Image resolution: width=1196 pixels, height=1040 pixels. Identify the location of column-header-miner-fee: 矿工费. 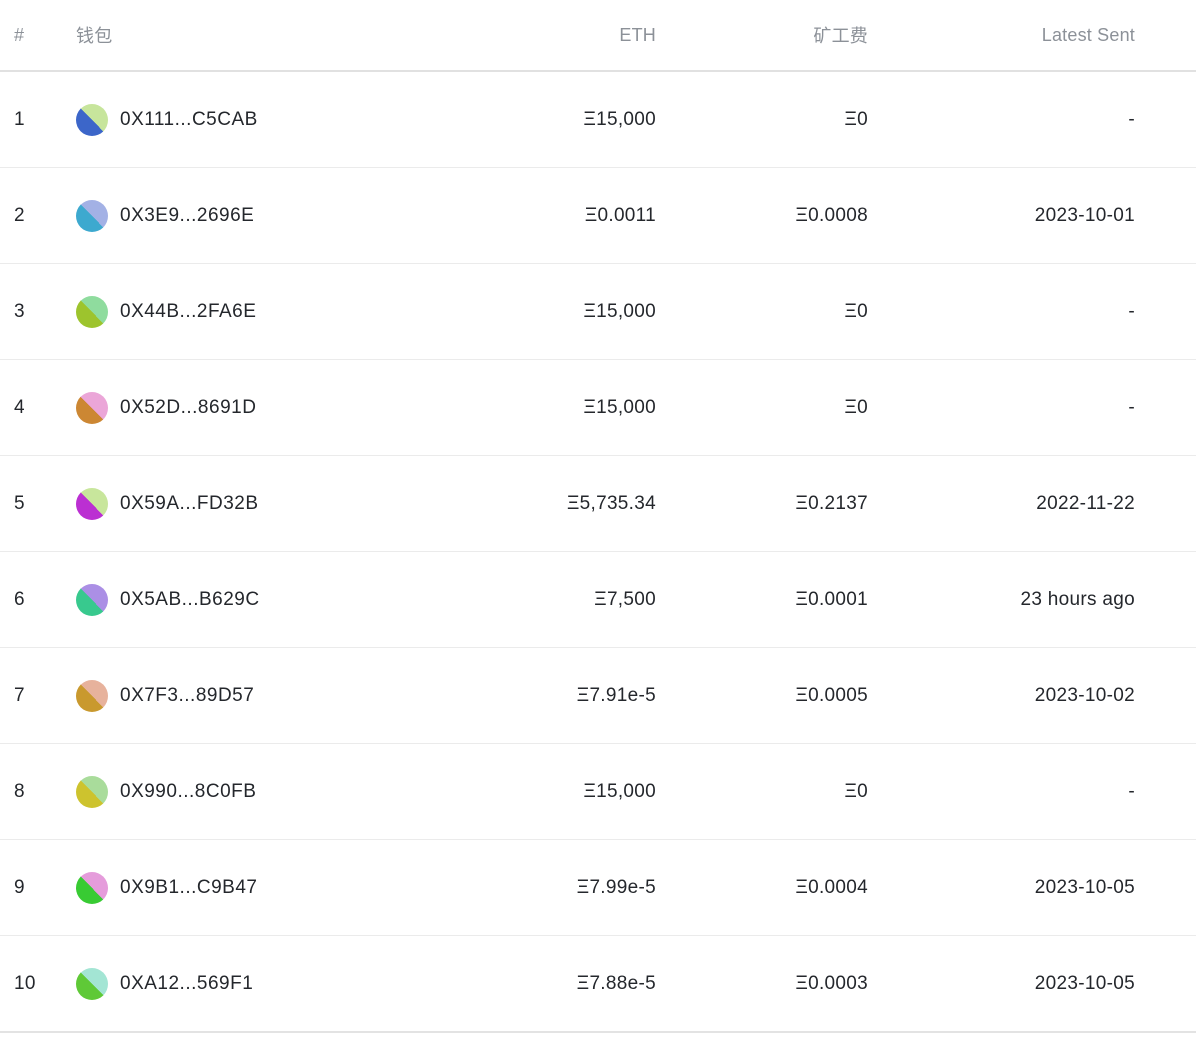
(840, 36).